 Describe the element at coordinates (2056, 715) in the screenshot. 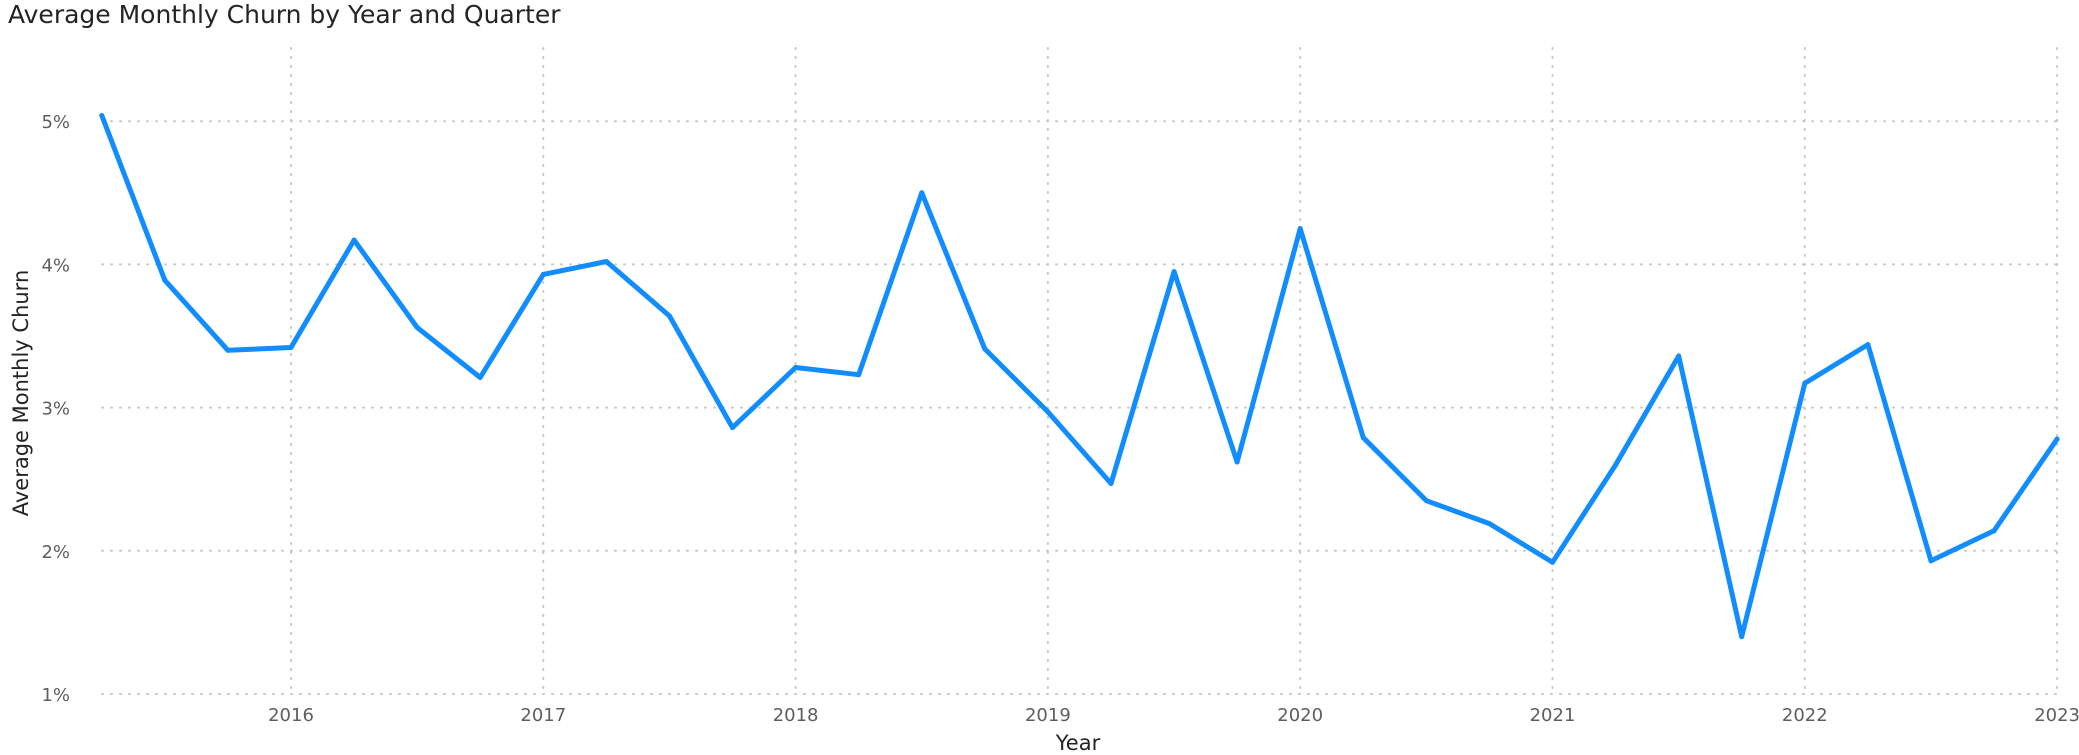

I see `x-tick-label: 2023` at that location.